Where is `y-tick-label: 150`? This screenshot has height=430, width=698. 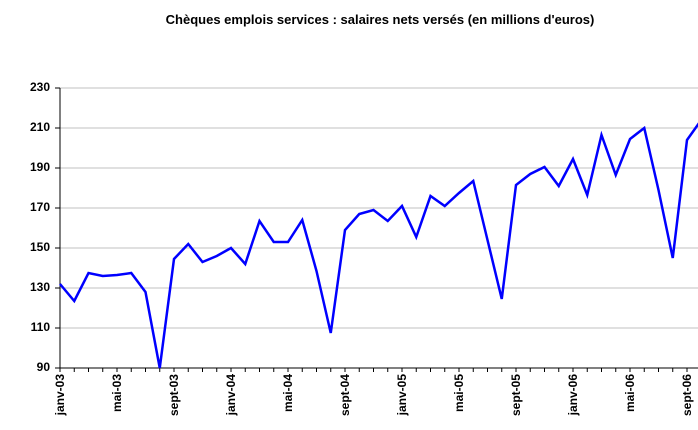
y-tick-label: 150 is located at coordinates (40, 247).